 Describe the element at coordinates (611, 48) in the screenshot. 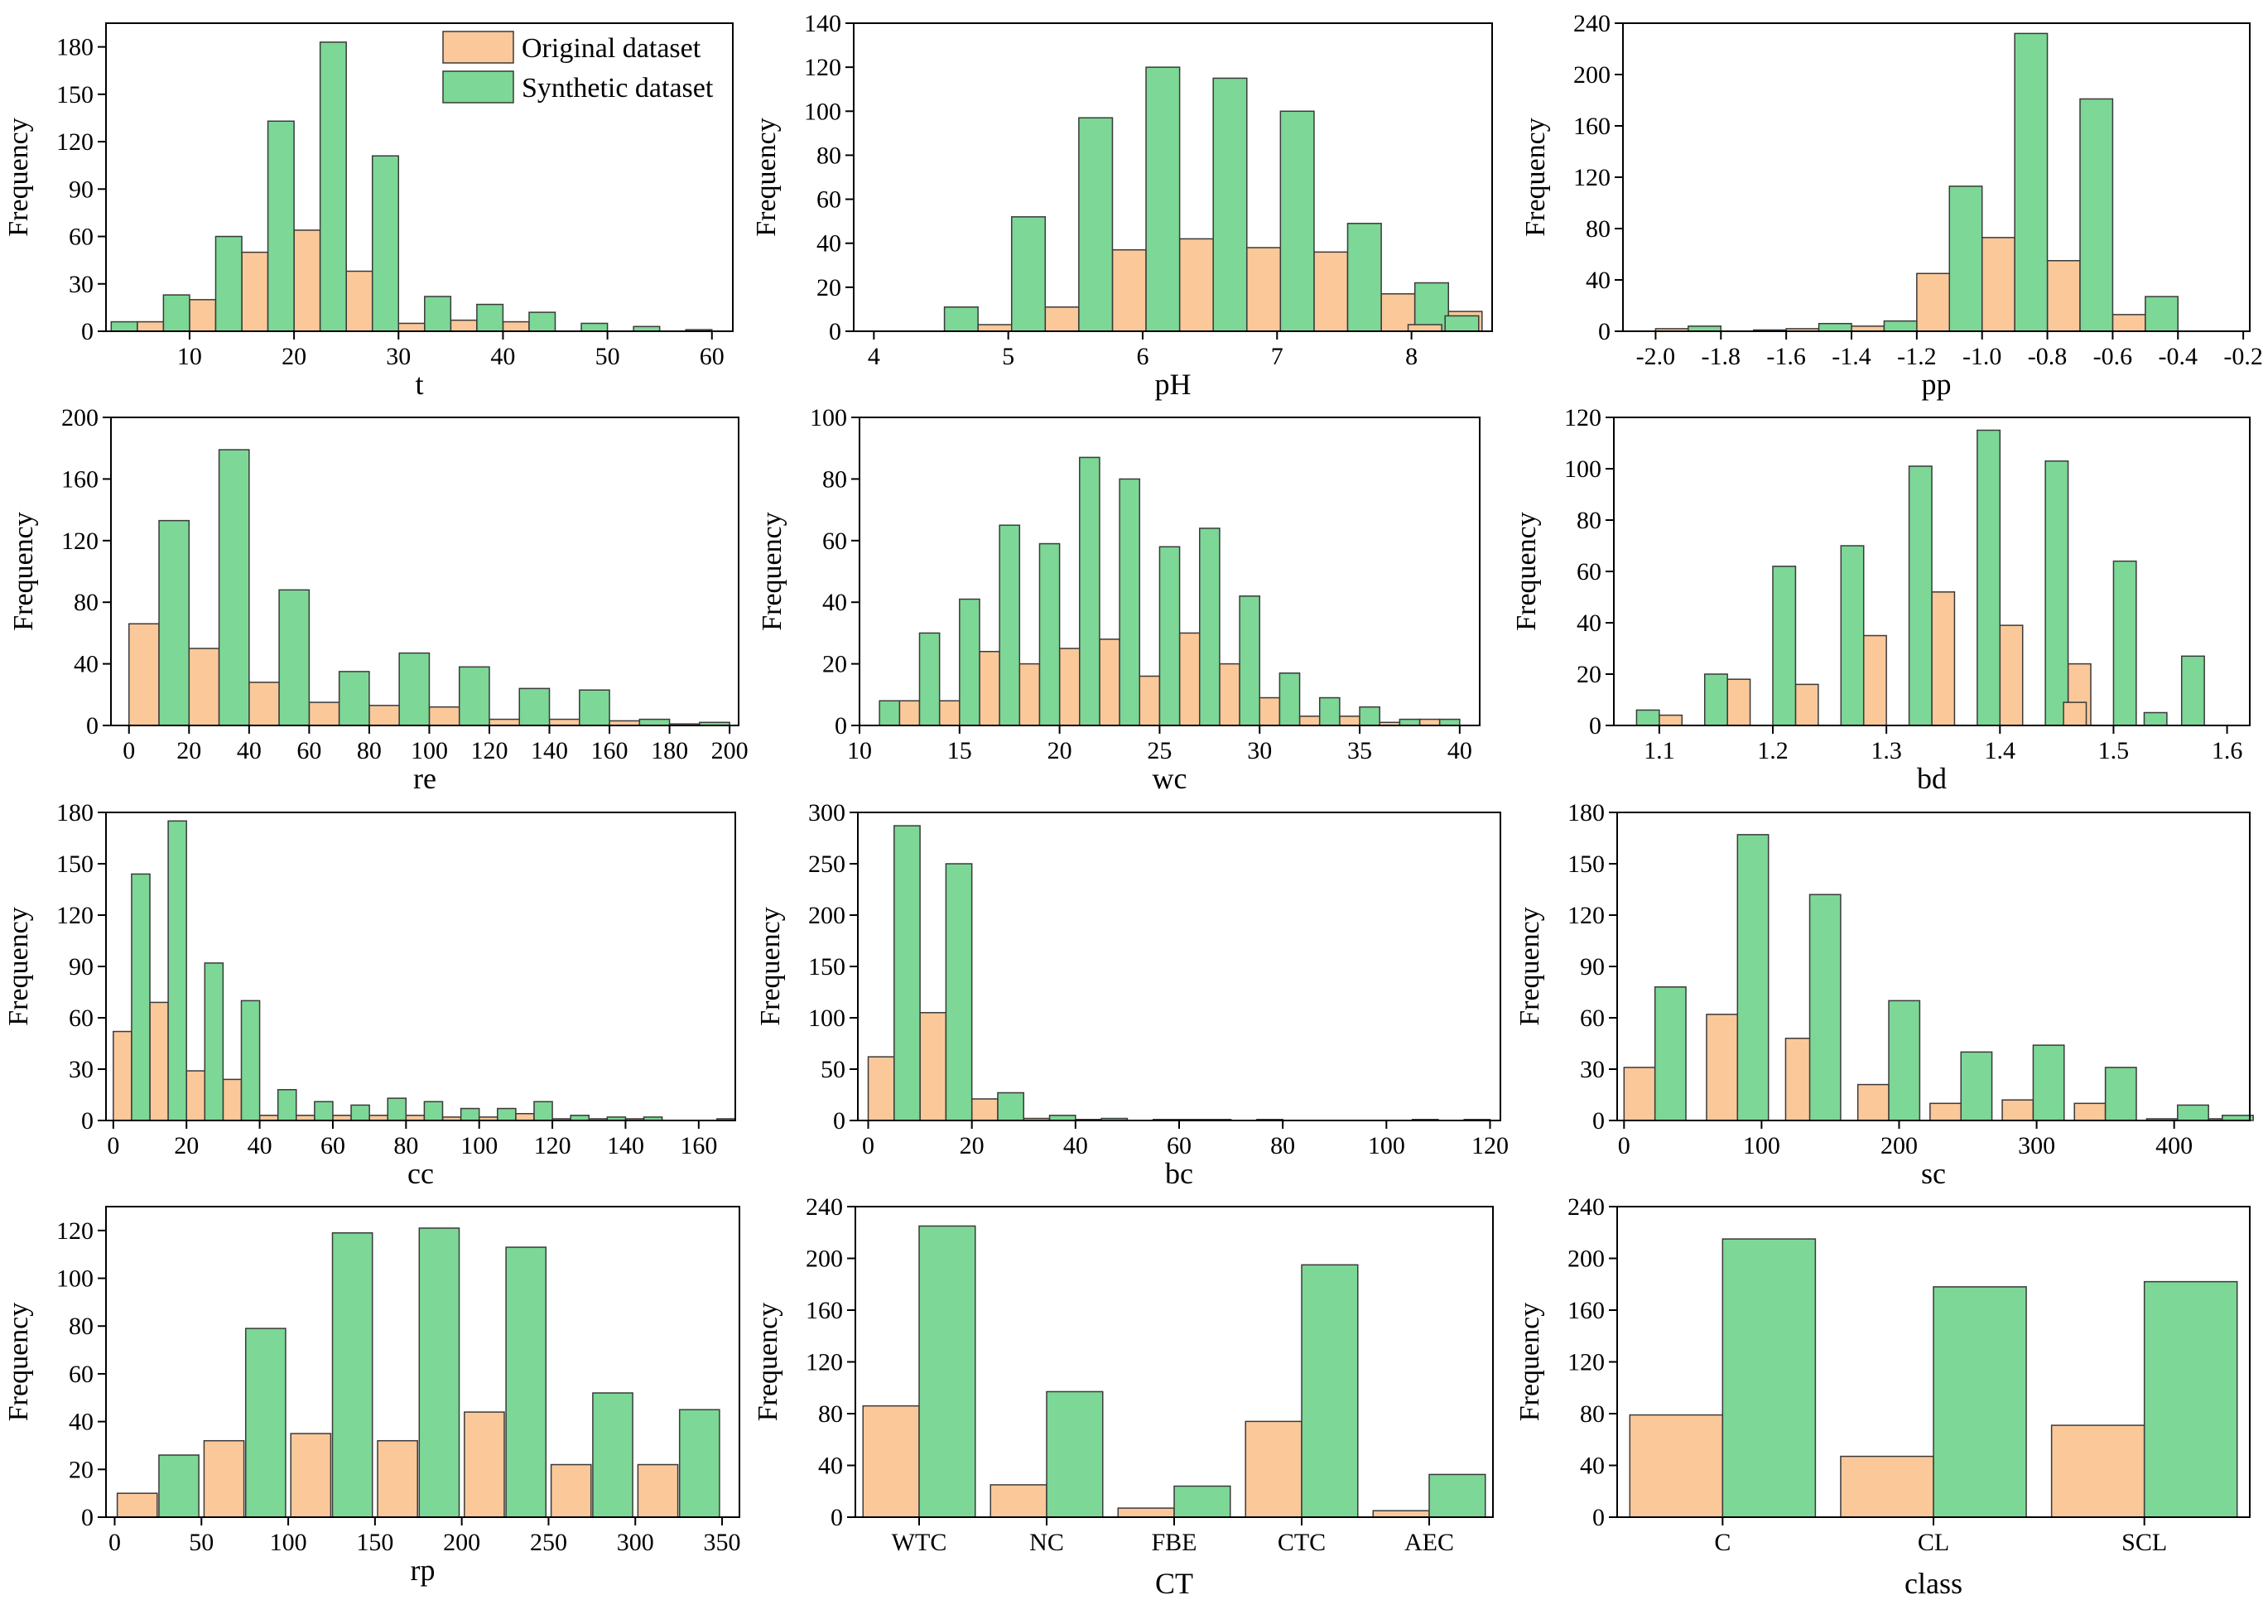

I see `legend-label-original: Original dataset` at that location.